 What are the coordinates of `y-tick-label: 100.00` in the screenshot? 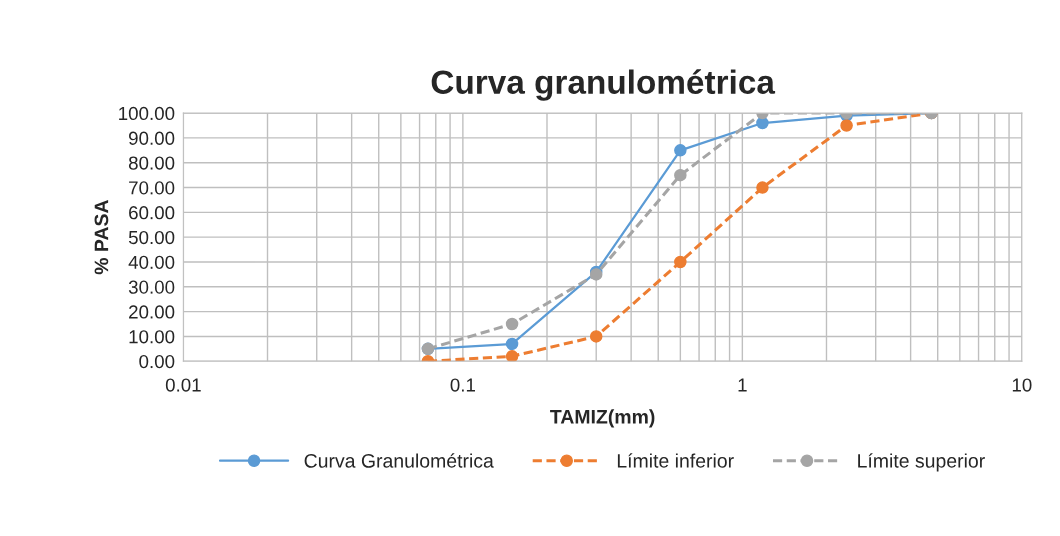 It's located at (147, 113).